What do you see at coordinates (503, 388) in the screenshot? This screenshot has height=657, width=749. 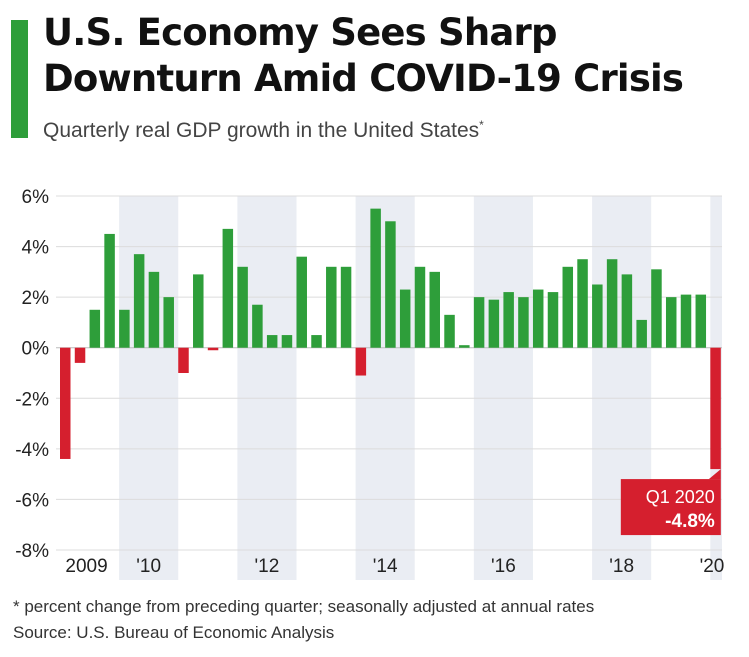 I see `year-band-2016` at bounding box center [503, 388].